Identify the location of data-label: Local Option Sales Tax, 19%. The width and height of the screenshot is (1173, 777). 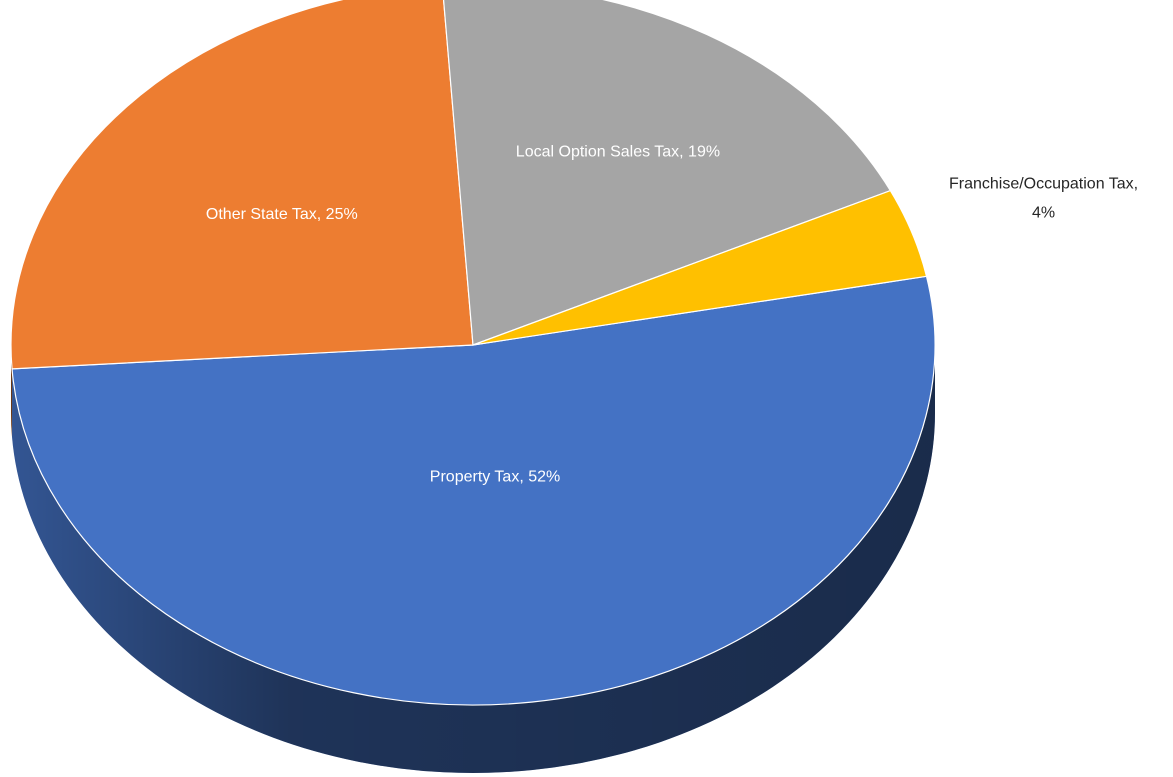
(618, 152).